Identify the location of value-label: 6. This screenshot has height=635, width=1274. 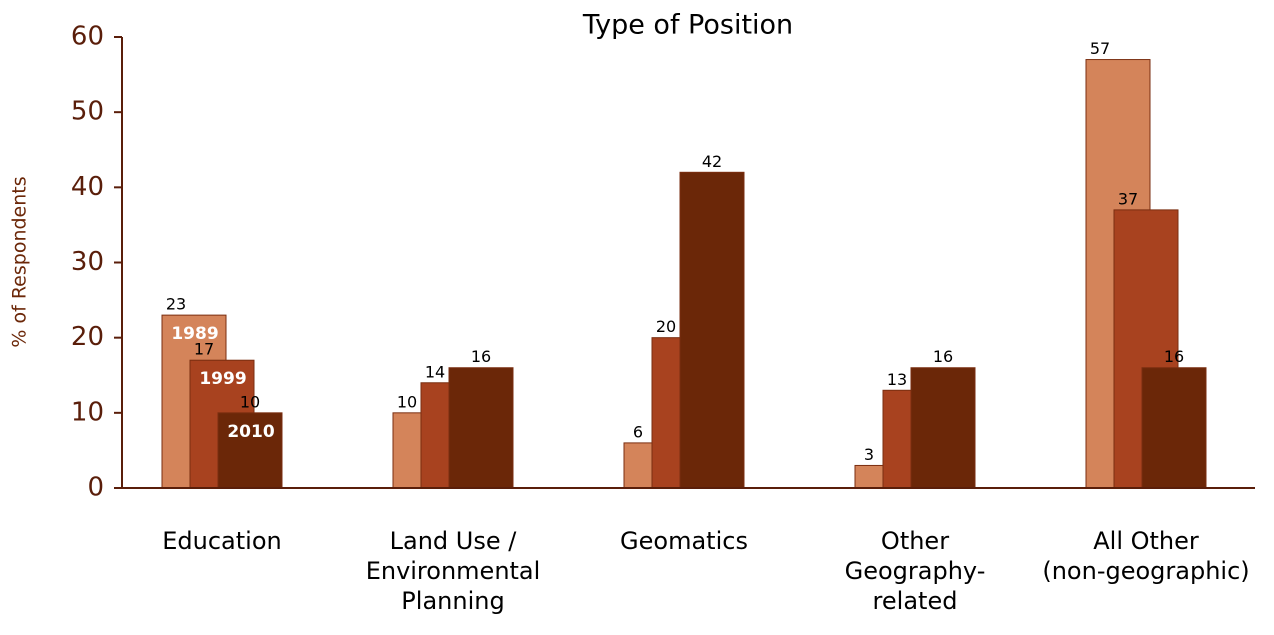
(638, 431).